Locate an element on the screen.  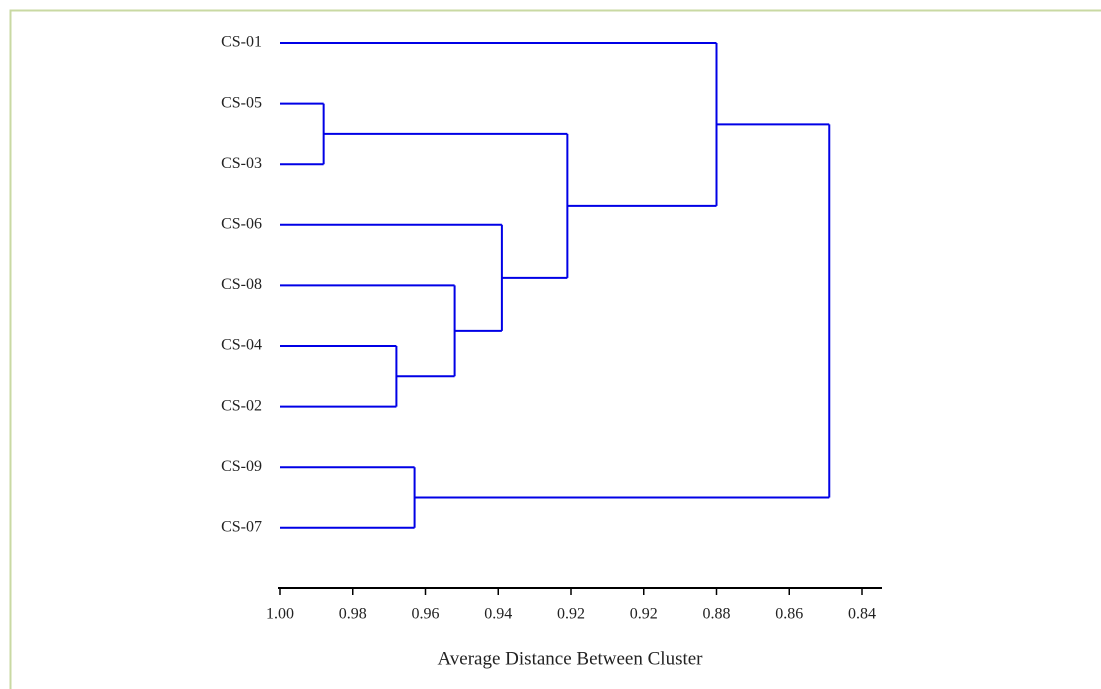
x-axis-title: Average Distance Between Cluster is located at coordinates (570, 658).